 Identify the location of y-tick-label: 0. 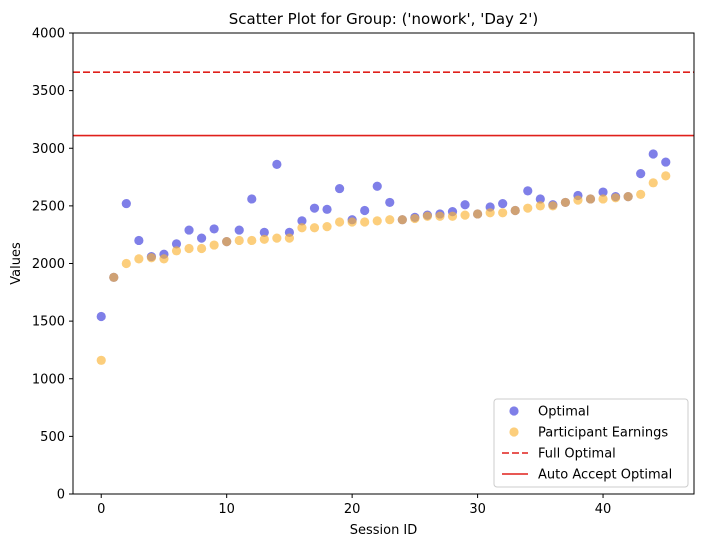
(61, 495).